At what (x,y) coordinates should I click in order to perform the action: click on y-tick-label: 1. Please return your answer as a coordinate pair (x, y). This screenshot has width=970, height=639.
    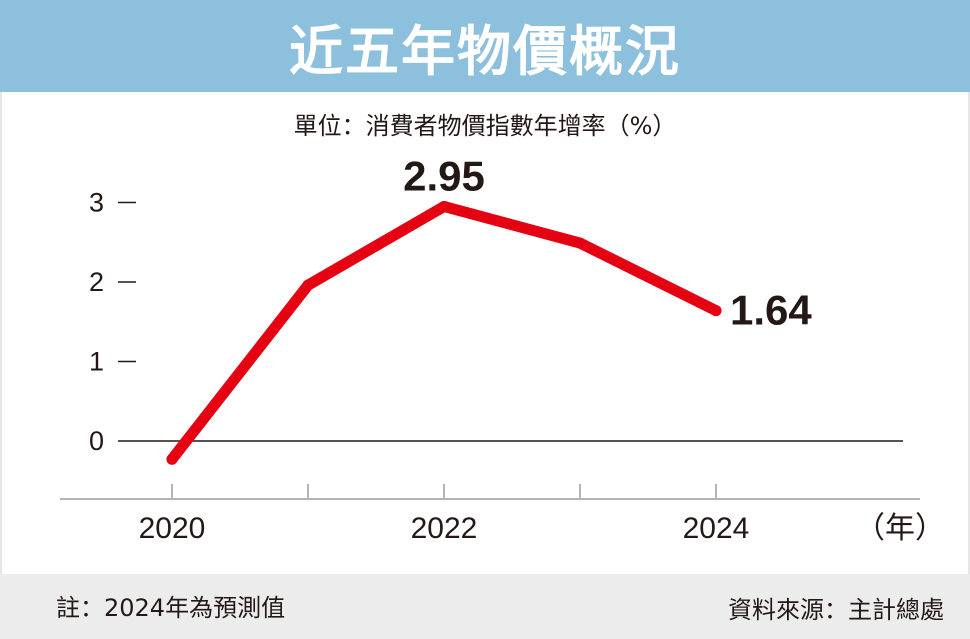
    Looking at the image, I should click on (96, 362).